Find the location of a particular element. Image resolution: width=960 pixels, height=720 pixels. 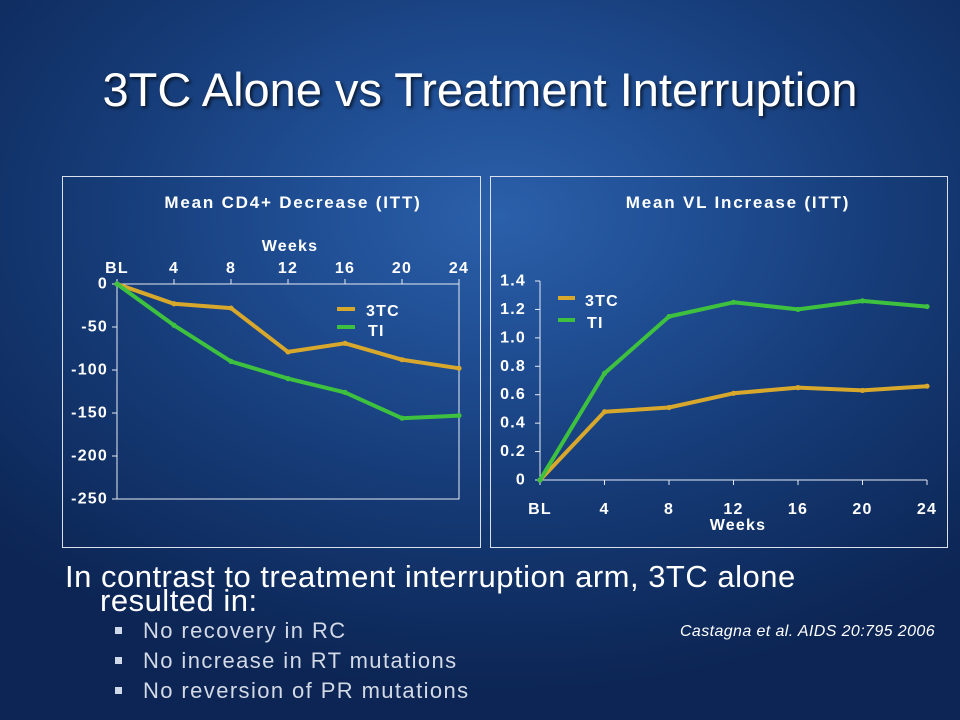

vl-y-tick-label: 1.4 is located at coordinates (513, 281).